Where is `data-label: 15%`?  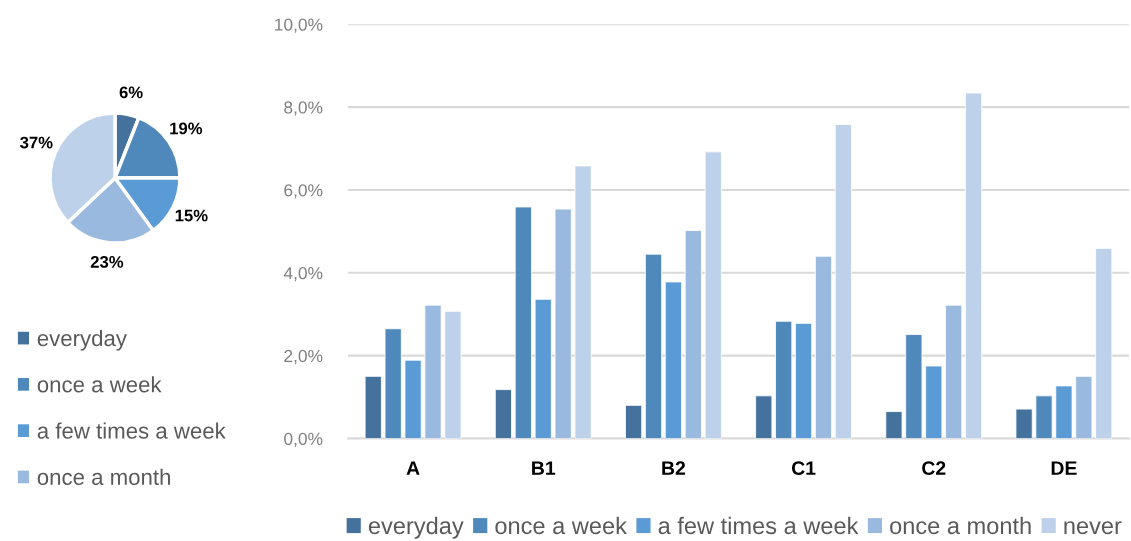
data-label: 15% is located at coordinates (191, 215).